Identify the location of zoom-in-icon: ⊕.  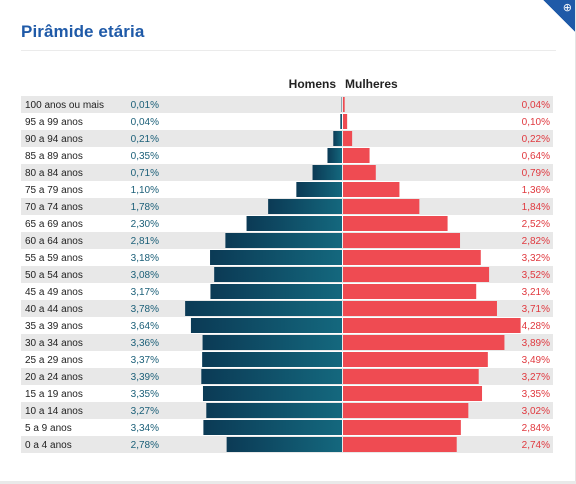
(567, 7).